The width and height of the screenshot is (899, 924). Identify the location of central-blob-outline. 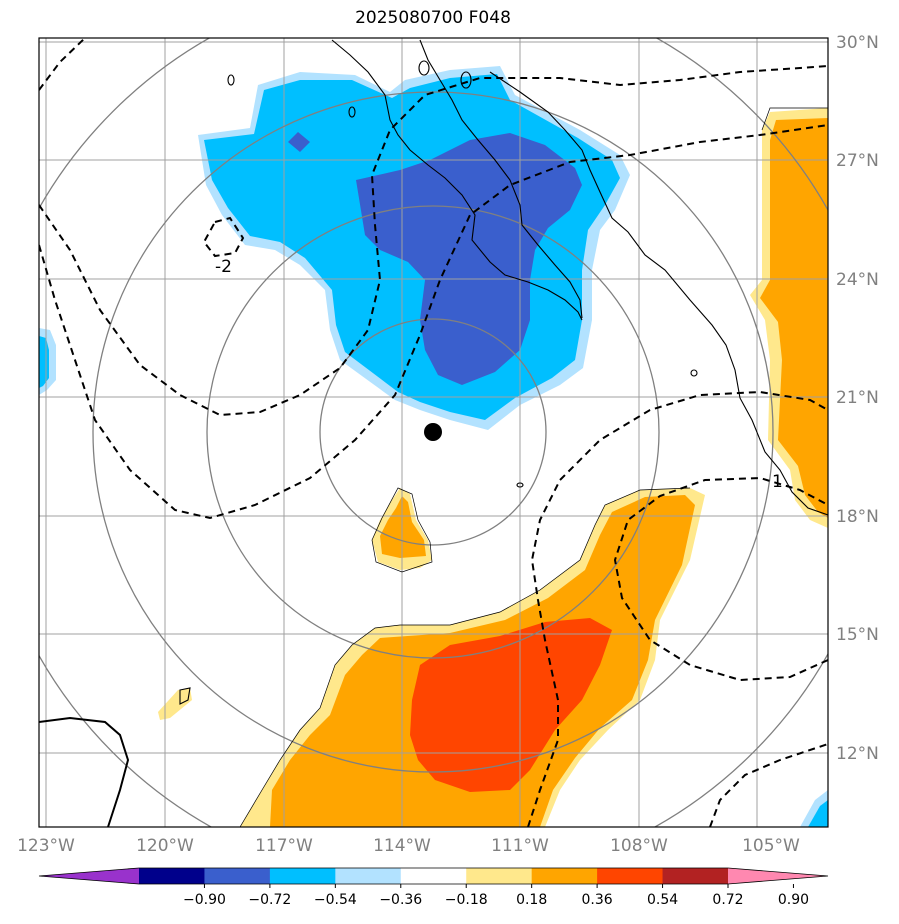
(402, 530).